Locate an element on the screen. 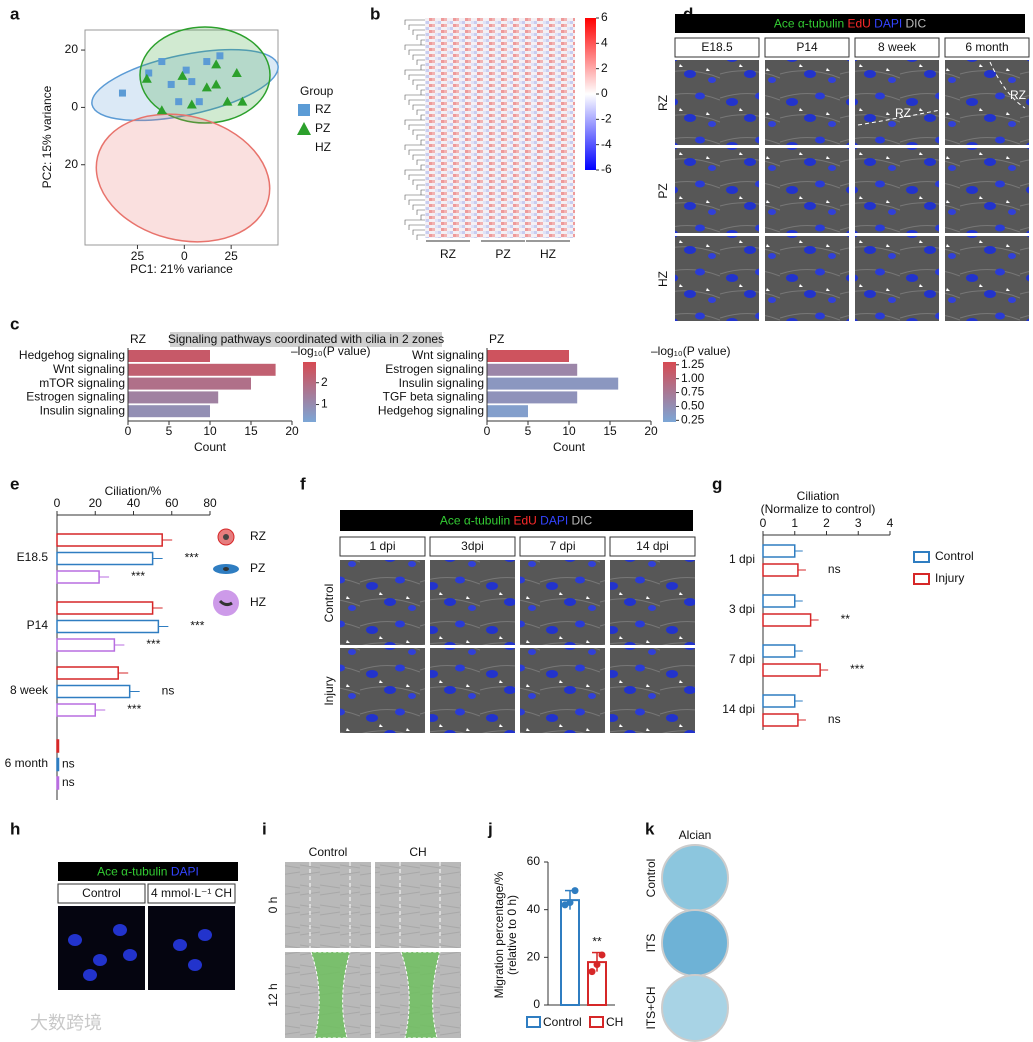  panel-label: e is located at coordinates (14, 483).